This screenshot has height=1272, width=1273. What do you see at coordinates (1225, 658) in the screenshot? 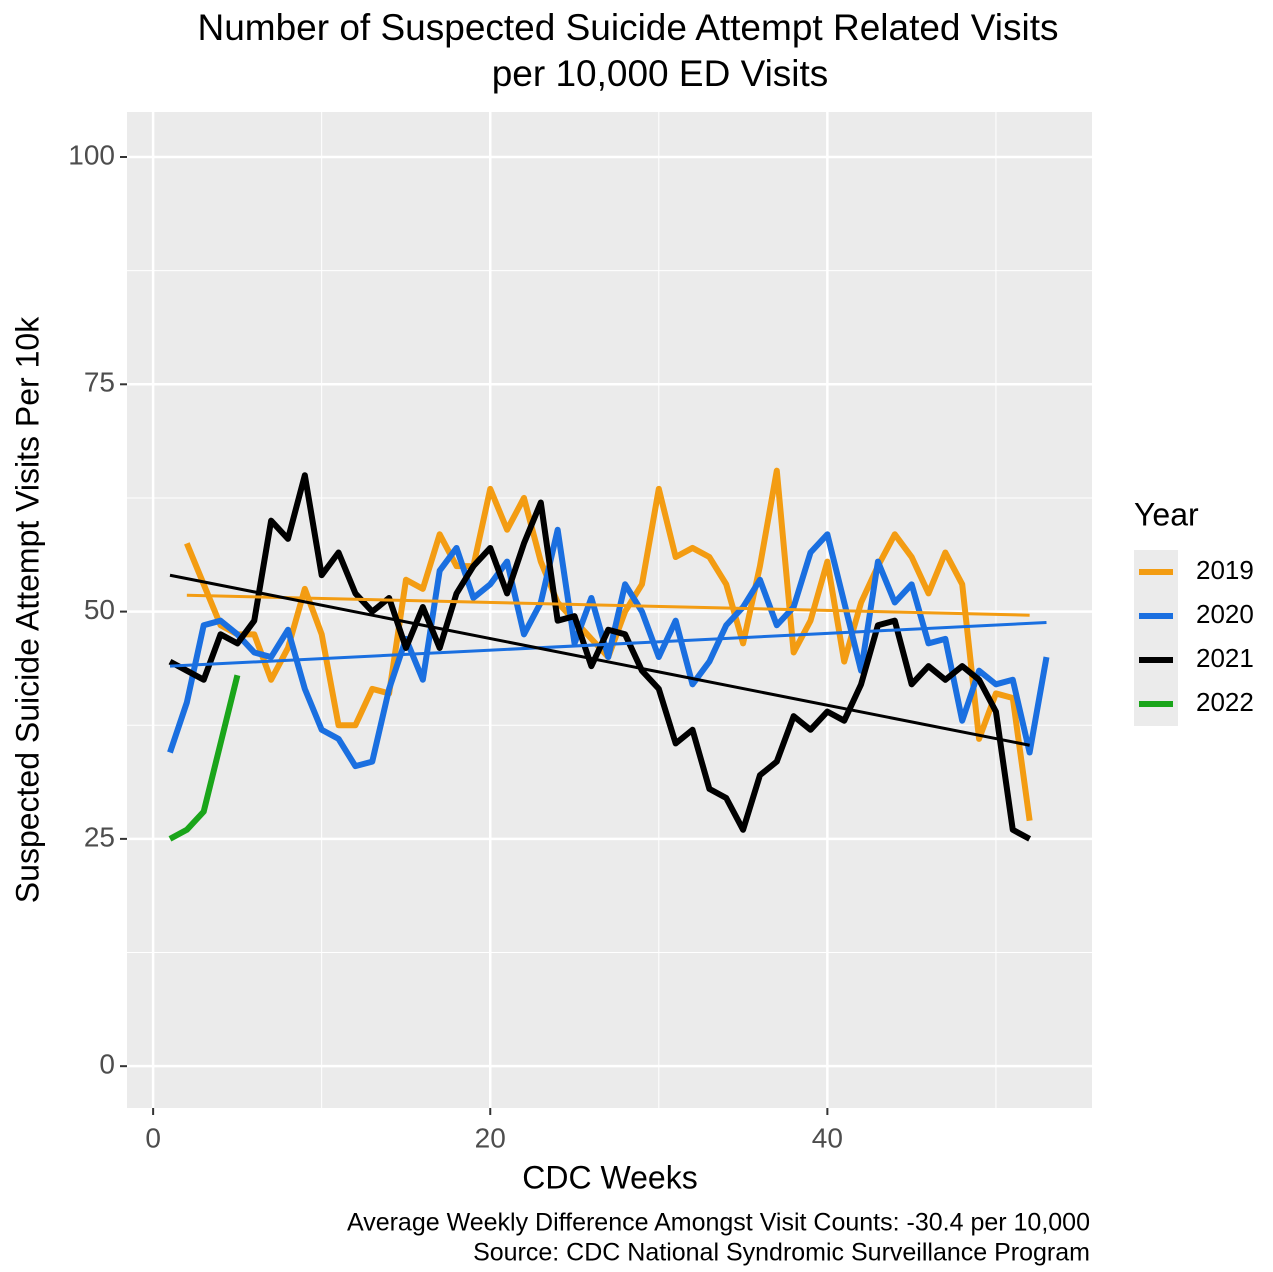
I see `legend-label: 2021` at bounding box center [1225, 658].